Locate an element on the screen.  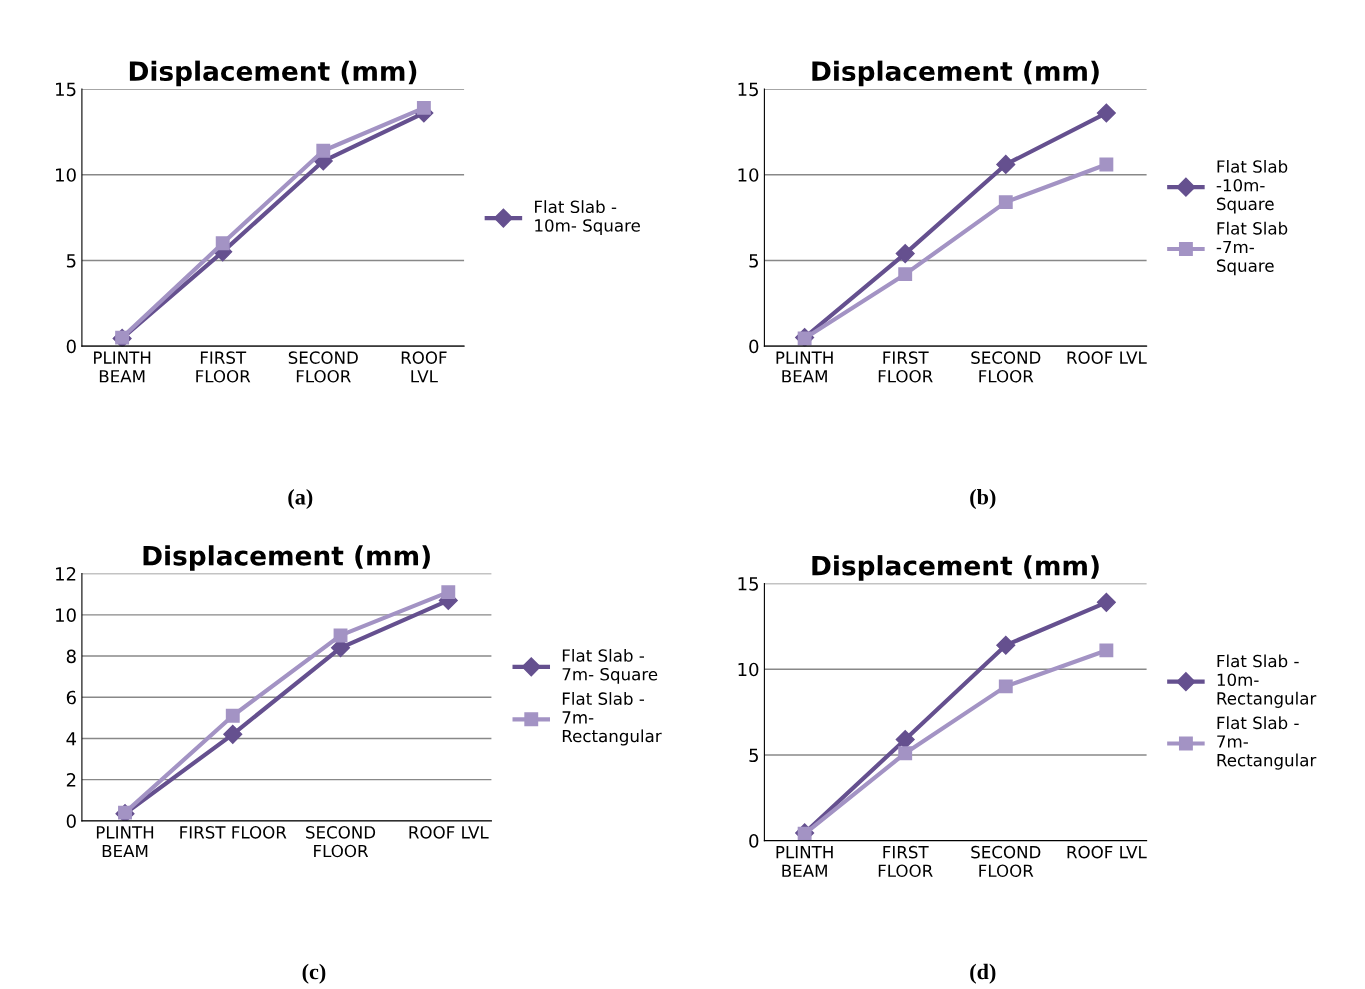
y-tick-label: 8 is located at coordinates (71, 656).